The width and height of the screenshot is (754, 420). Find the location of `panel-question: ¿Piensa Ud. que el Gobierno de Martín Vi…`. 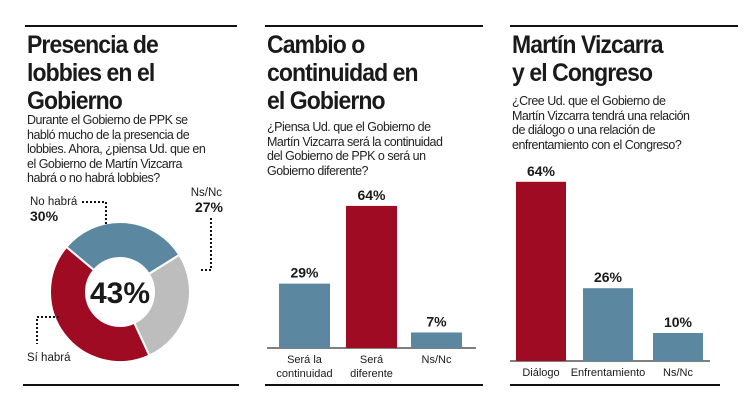

panel-question: ¿Piensa Ud. que el Gobierno de Martín Vi… is located at coordinates (355, 149).